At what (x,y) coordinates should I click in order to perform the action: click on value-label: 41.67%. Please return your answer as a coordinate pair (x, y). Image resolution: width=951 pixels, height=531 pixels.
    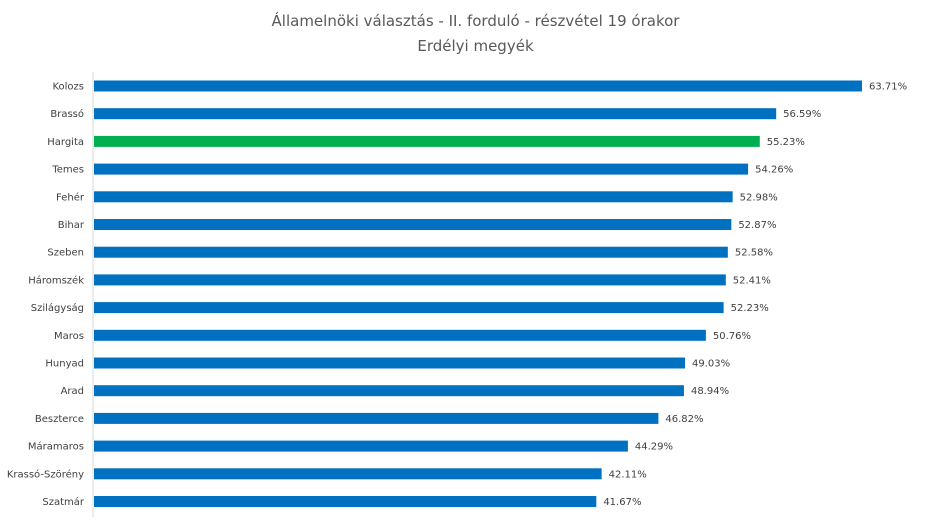
    Looking at the image, I should click on (622, 502).